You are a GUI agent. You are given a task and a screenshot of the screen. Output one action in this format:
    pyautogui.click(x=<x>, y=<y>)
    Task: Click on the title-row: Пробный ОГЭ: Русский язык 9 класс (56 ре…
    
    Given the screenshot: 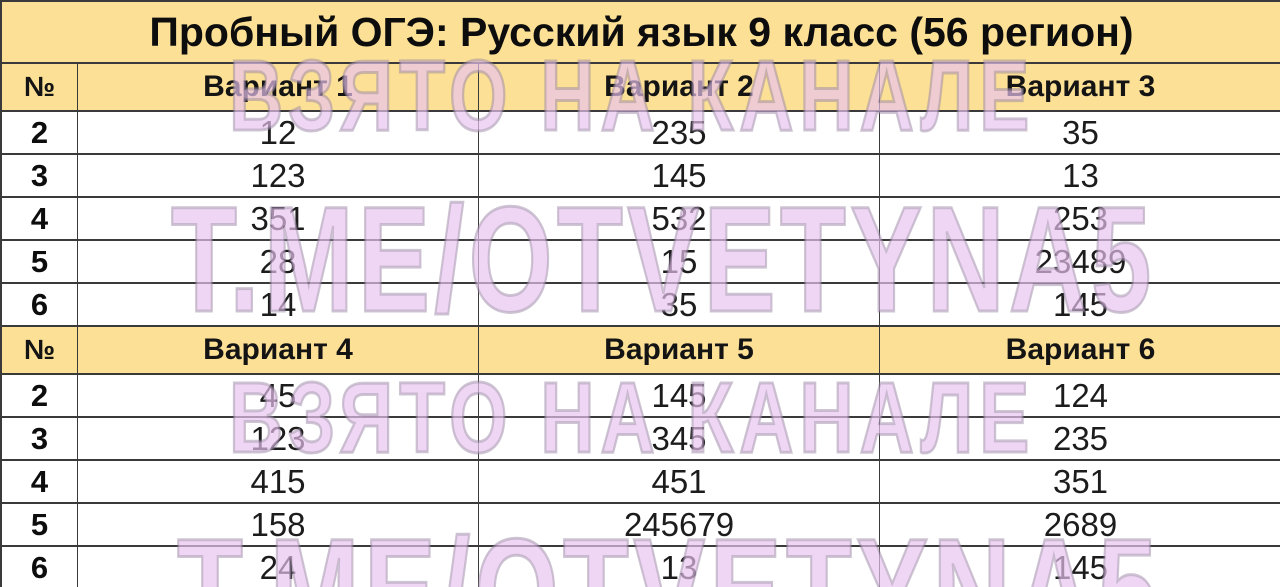 What is the action you would take?
    pyautogui.click(x=640, y=32)
    